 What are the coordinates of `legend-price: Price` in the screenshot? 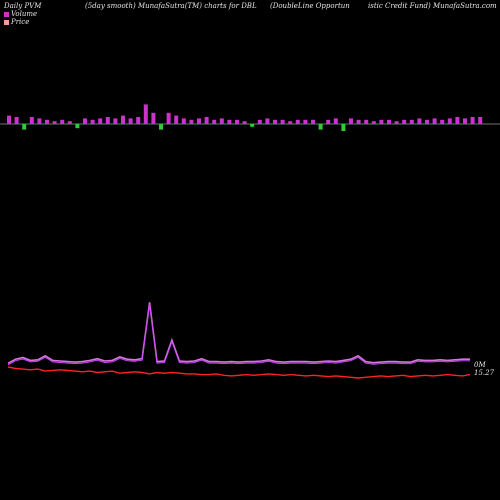 It's located at (16, 22).